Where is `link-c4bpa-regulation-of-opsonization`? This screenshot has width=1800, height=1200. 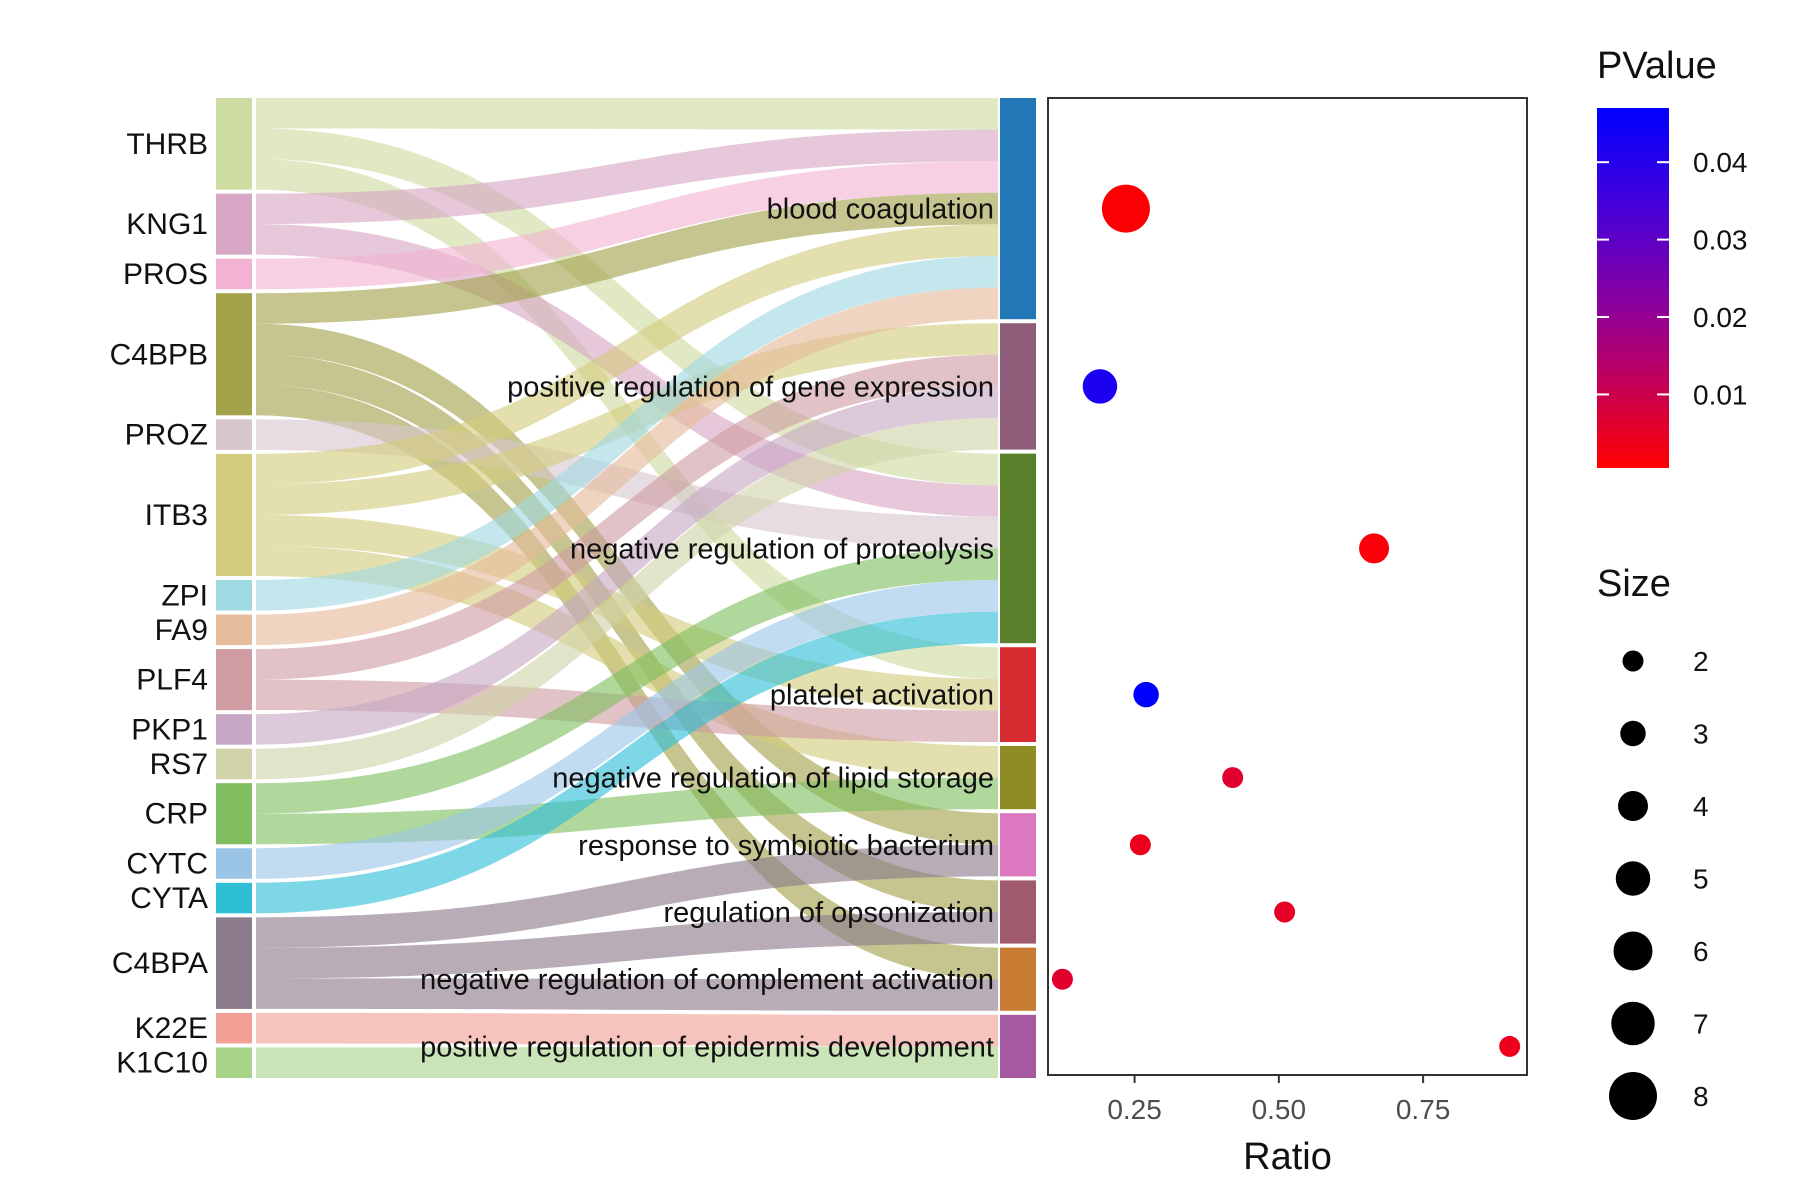 link-c4bpa-regulation-of-opsonization is located at coordinates (627, 945).